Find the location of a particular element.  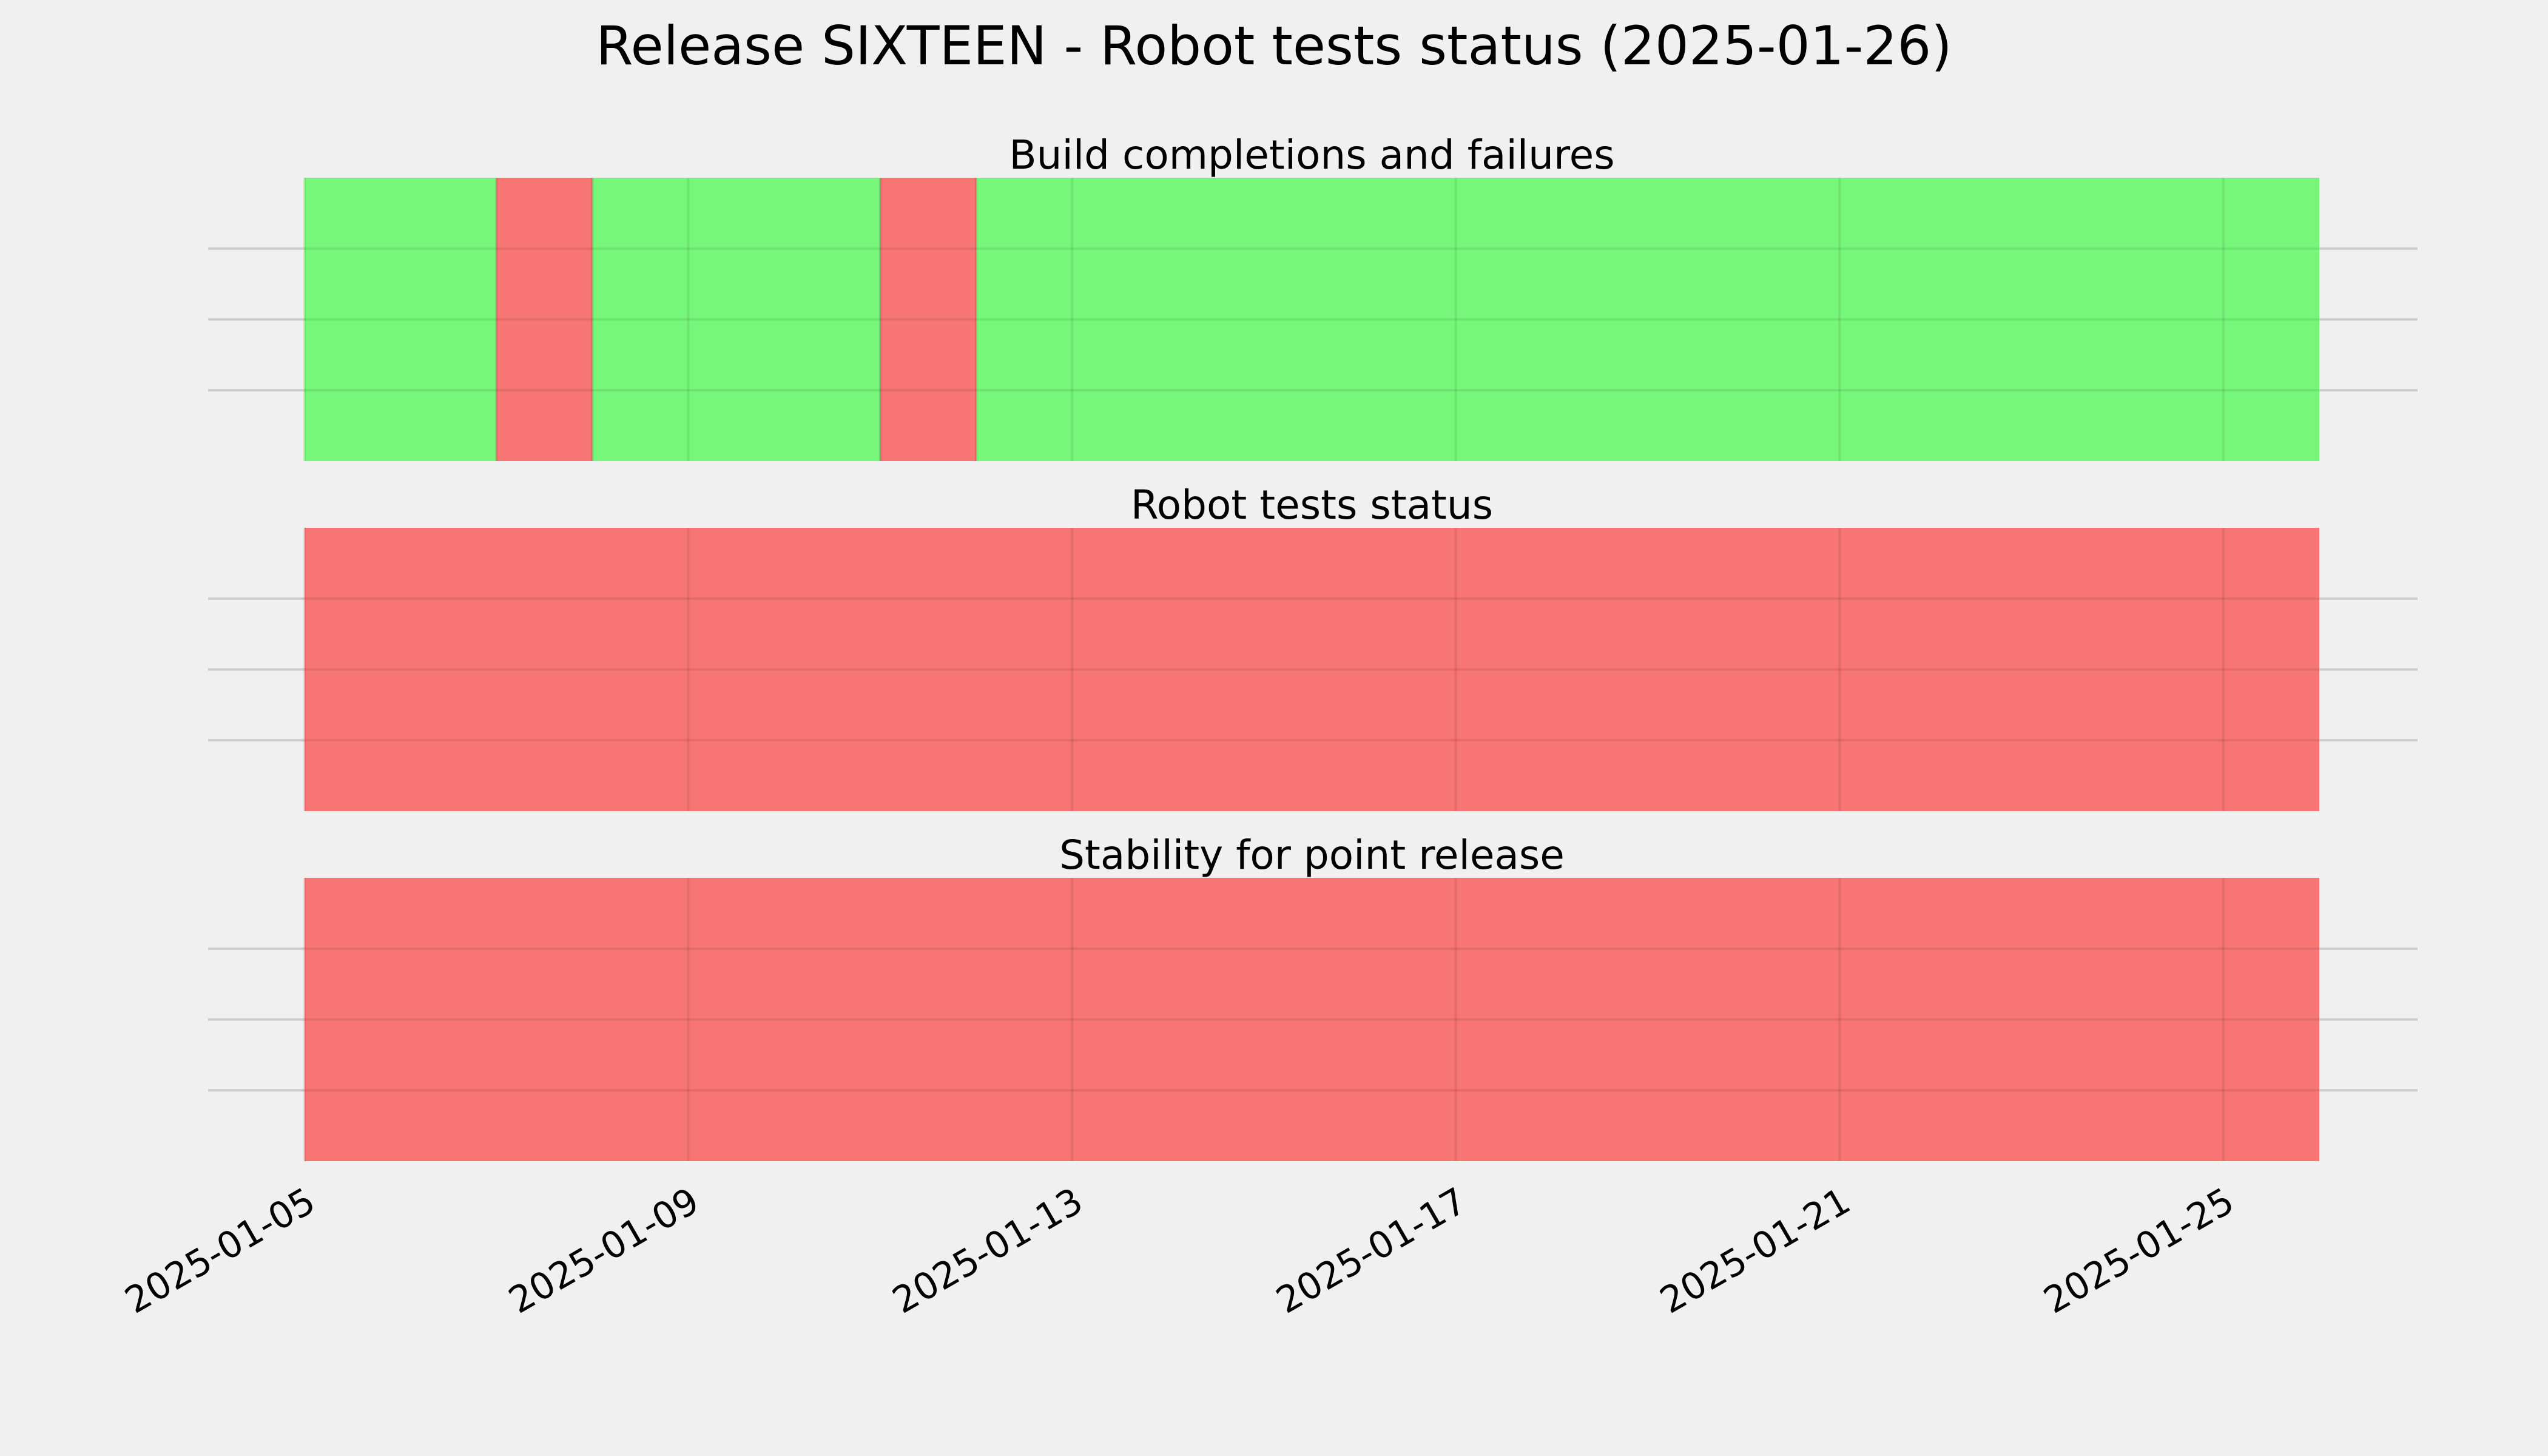

x-tick-label: 2025-01-05 is located at coordinates (220, 1250).